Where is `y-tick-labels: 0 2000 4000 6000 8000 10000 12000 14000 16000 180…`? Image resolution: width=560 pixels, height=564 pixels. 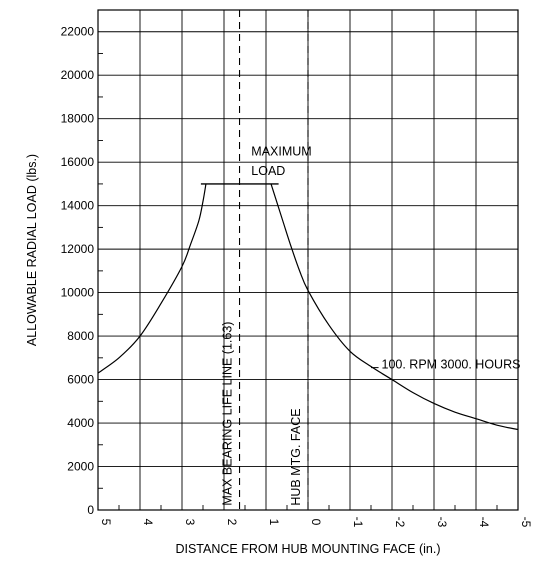
y-tick-labels: 0 2000 4000 6000 8000 10000 12000 14000 16000 180… is located at coordinates (78, 271).